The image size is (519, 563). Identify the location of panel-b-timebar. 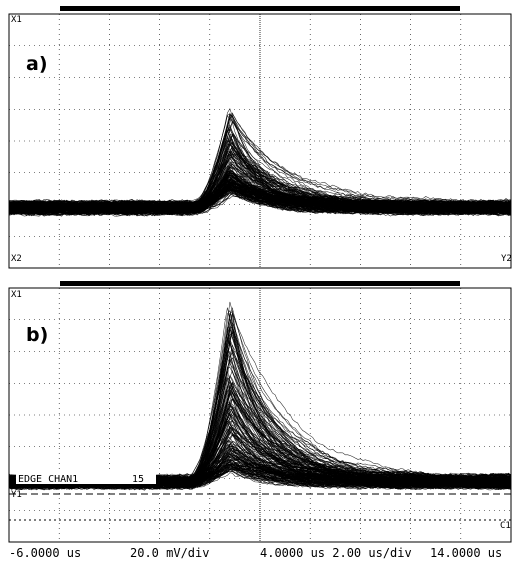
(260, 283).